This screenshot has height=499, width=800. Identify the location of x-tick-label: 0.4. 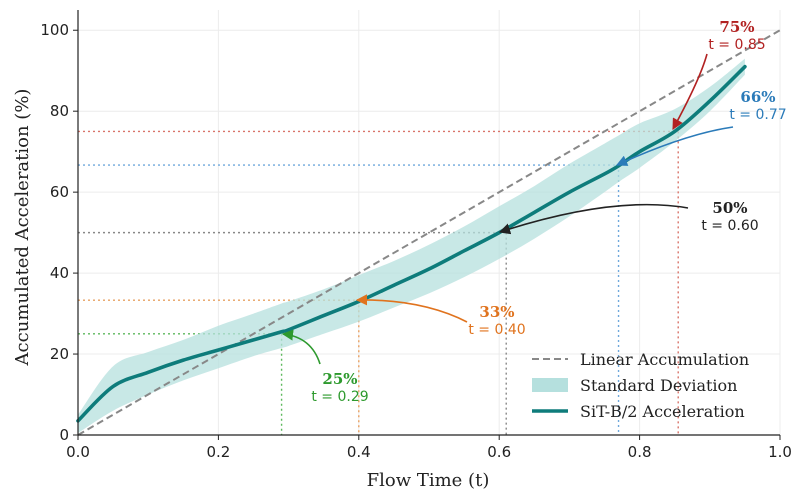
(359, 452).